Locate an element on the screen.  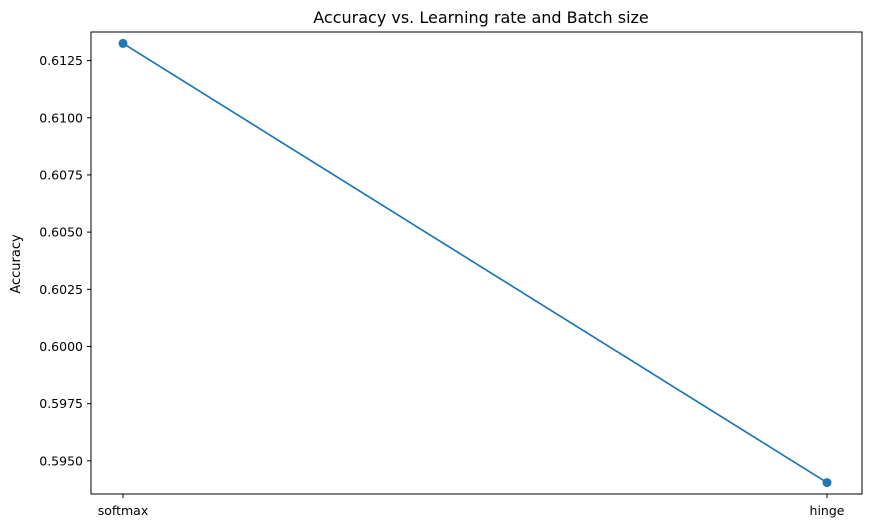
y-tick-label: 0.6100 is located at coordinates (61, 117).